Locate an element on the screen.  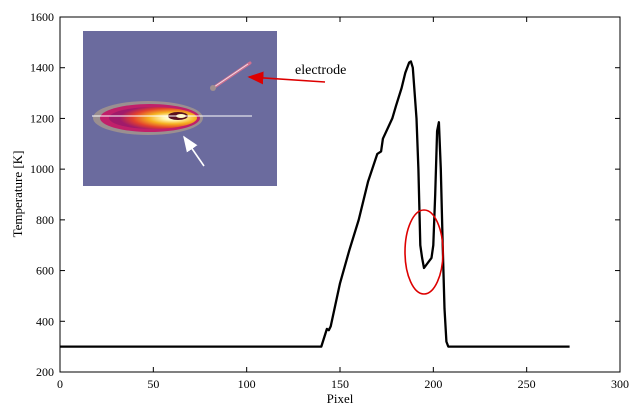
y-tick-label: 1000 is located at coordinates (42, 169).